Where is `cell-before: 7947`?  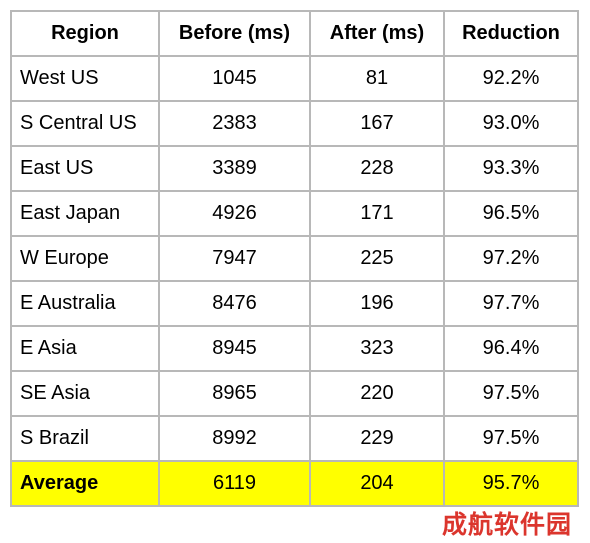 cell-before: 7947 is located at coordinates (234, 258).